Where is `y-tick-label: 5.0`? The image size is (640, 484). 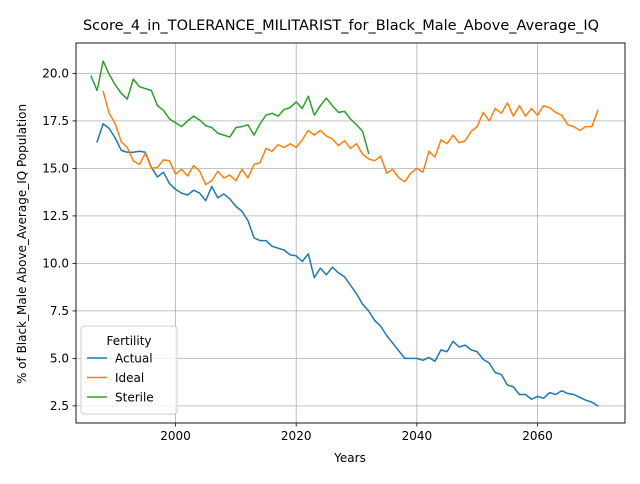 y-tick-label: 5.0 is located at coordinates (59, 359).